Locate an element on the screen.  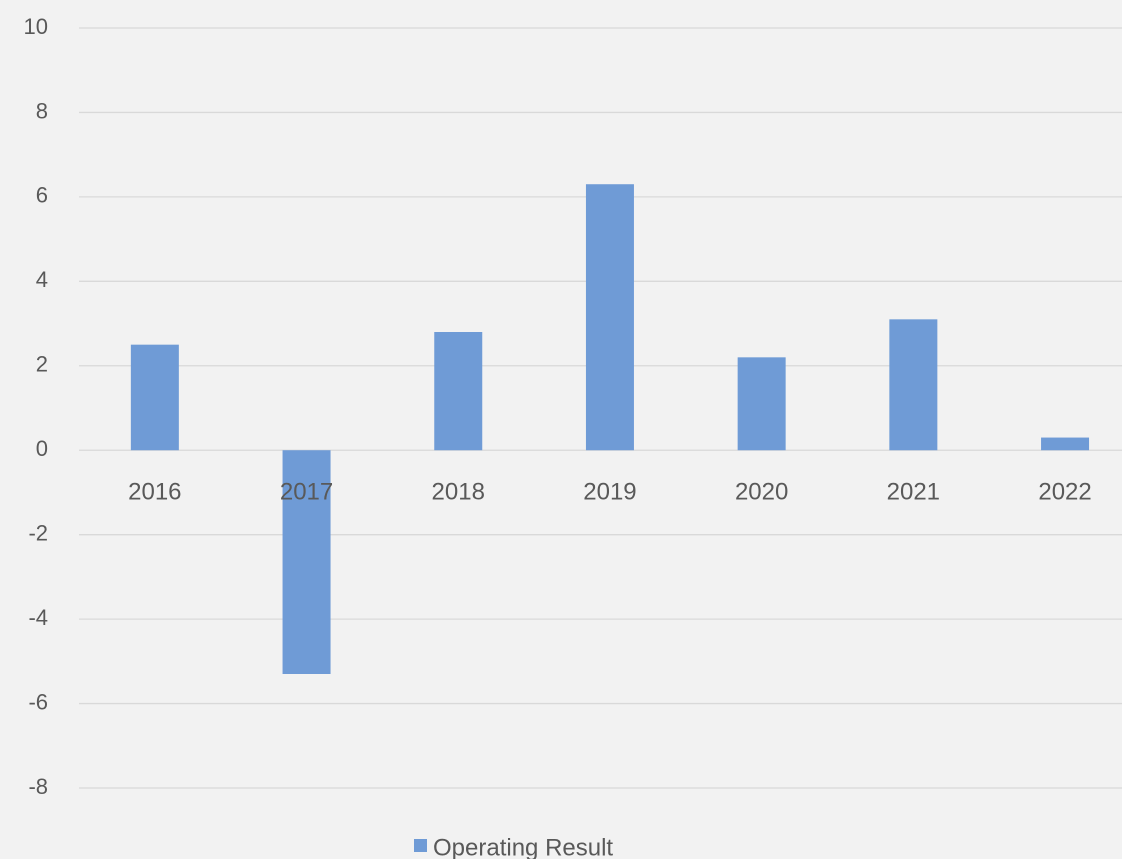
y-tick-label: -2 is located at coordinates (38, 532).